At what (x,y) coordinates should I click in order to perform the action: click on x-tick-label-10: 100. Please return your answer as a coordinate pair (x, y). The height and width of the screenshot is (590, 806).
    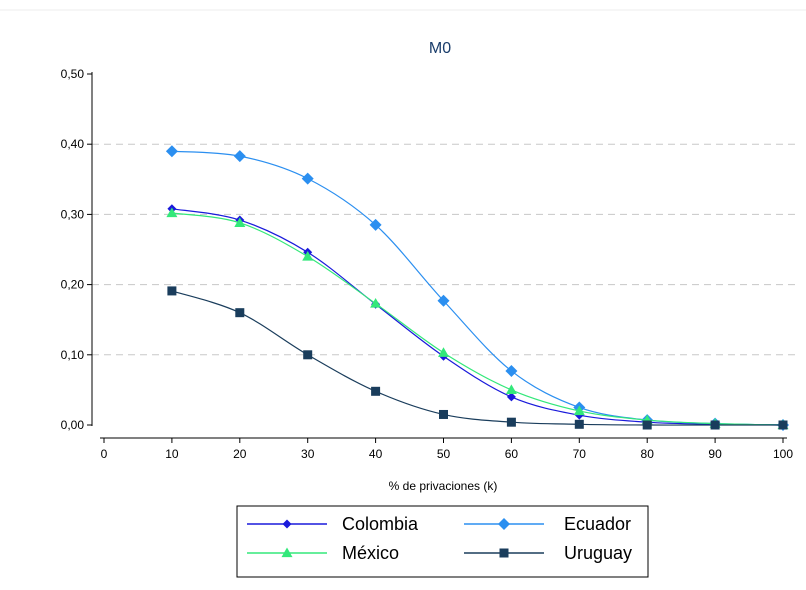
    Looking at the image, I should click on (783, 454).